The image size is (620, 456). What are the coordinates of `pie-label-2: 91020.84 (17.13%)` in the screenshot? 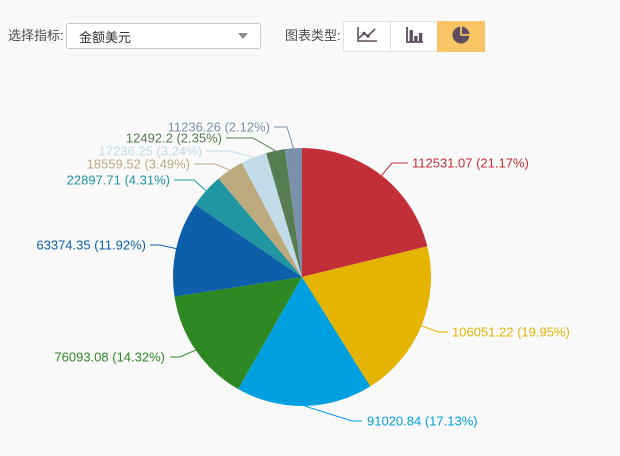 It's located at (422, 421).